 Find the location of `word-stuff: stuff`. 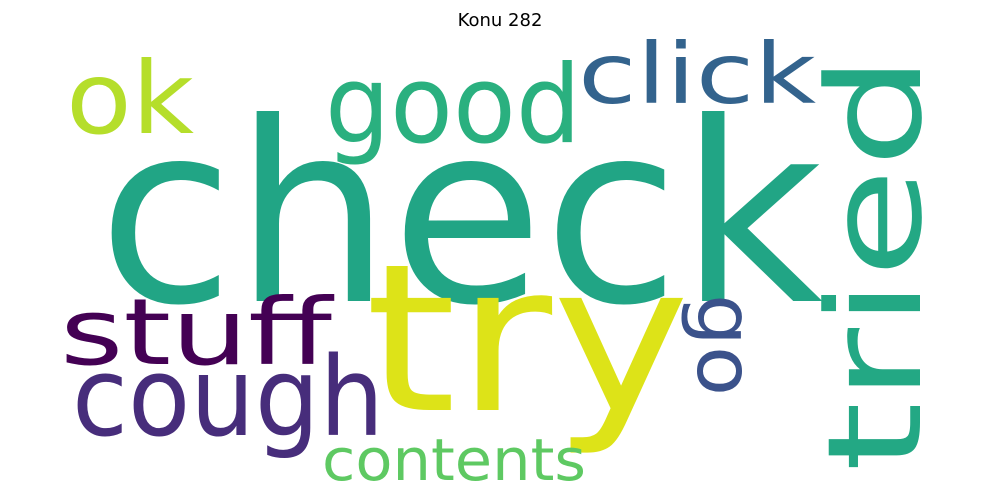

word-stuff: stuff is located at coordinates (197, 332).